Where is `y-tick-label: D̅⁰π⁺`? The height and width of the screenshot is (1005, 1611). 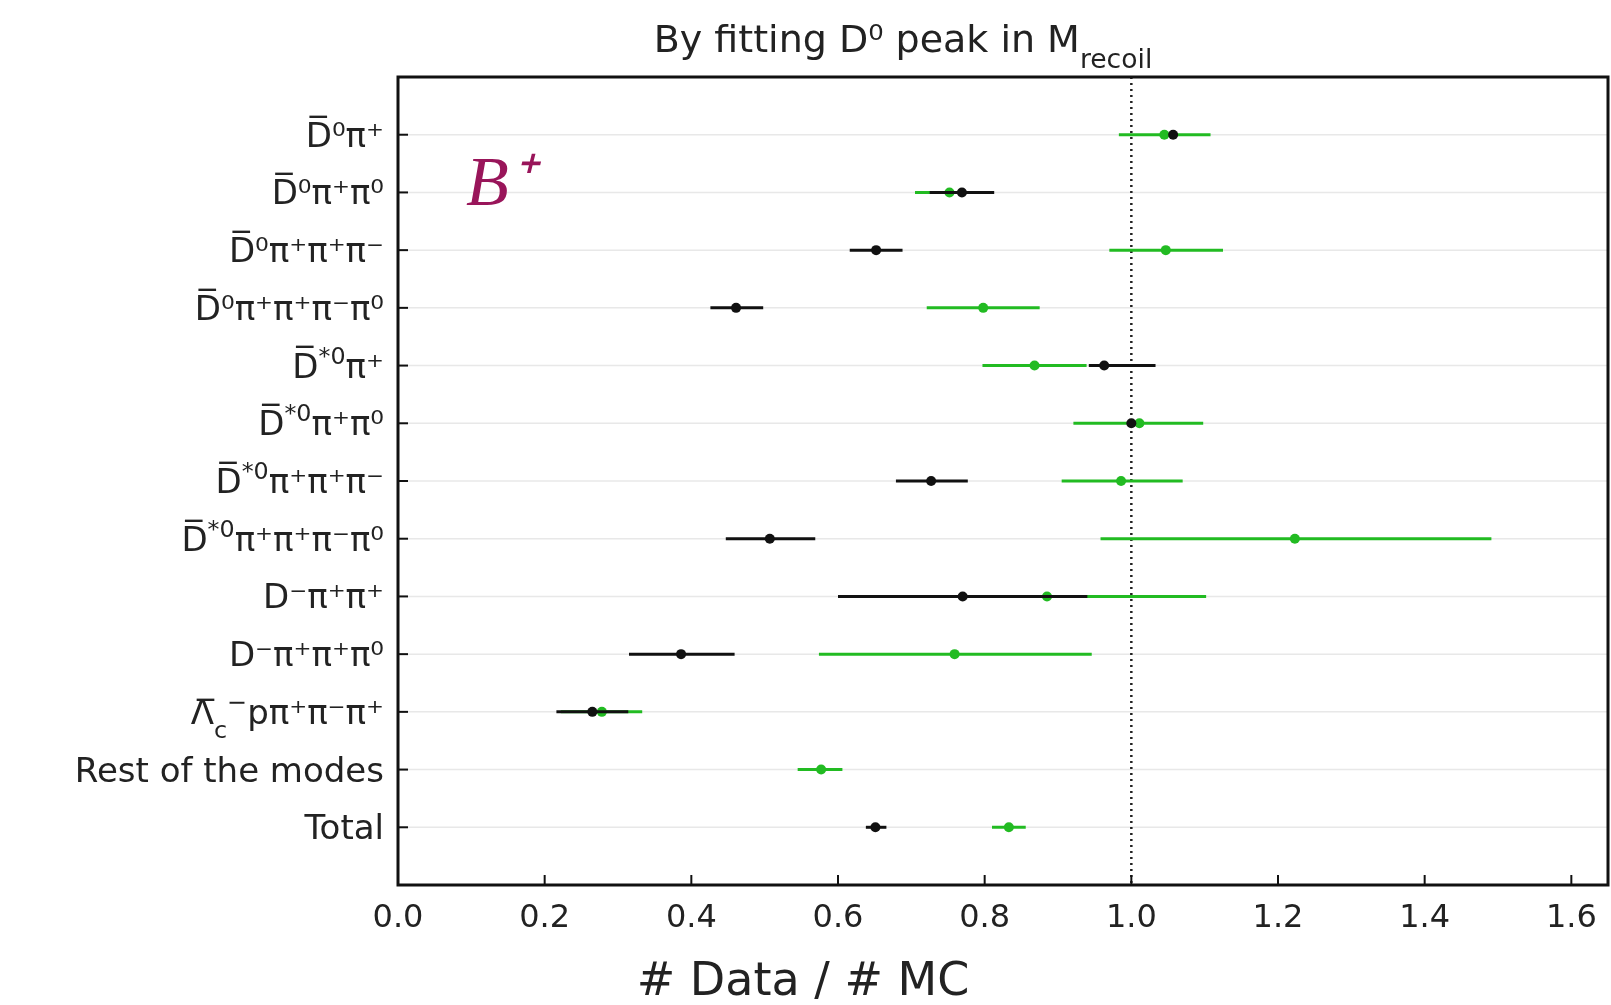
y-tick-label: D̅⁰π⁺ is located at coordinates (344, 134).